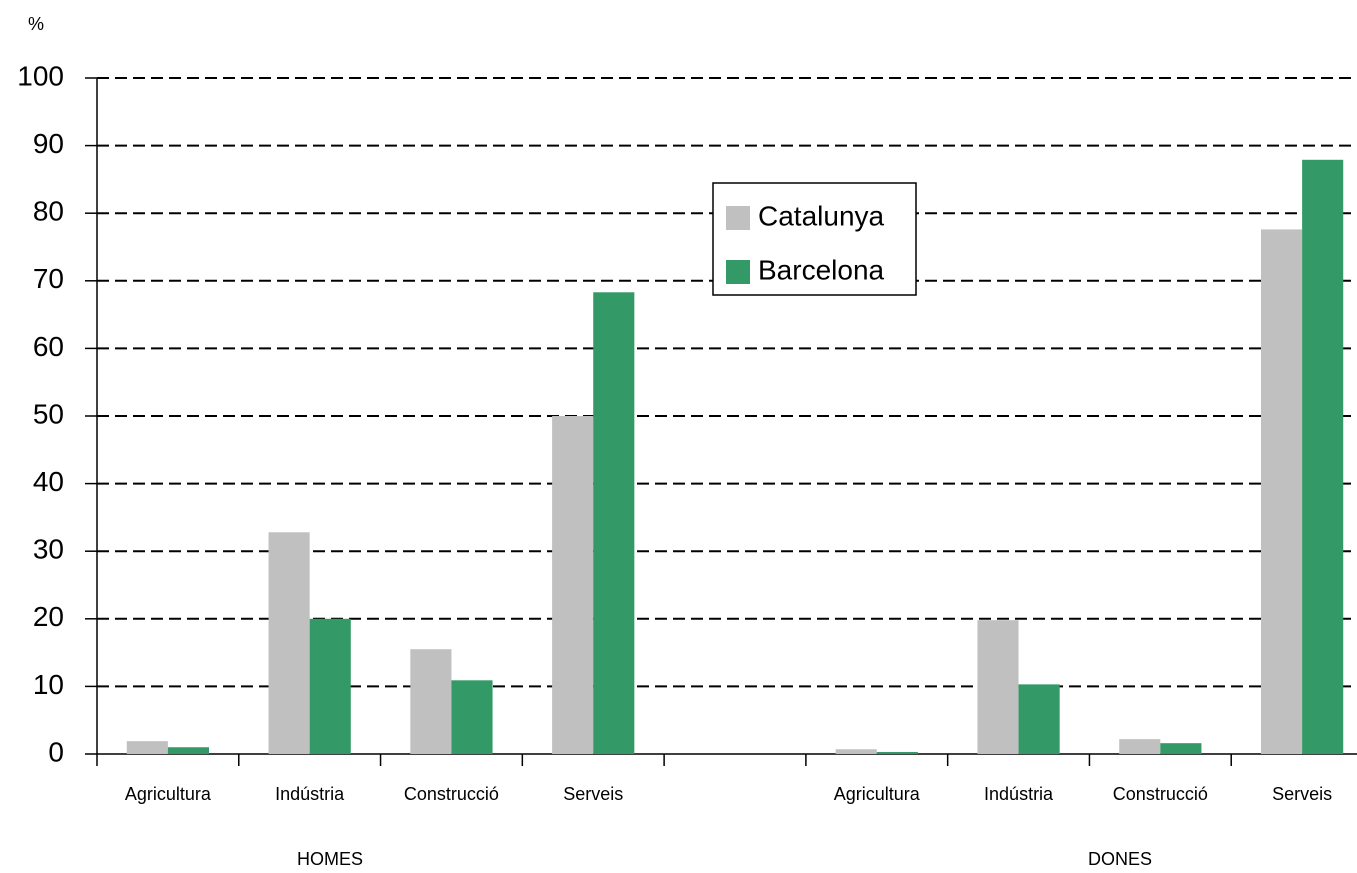 Image resolution: width=1357 pixels, height=873 pixels. Describe the element at coordinates (48, 616) in the screenshot. I see `y-tick-label: 20` at that location.